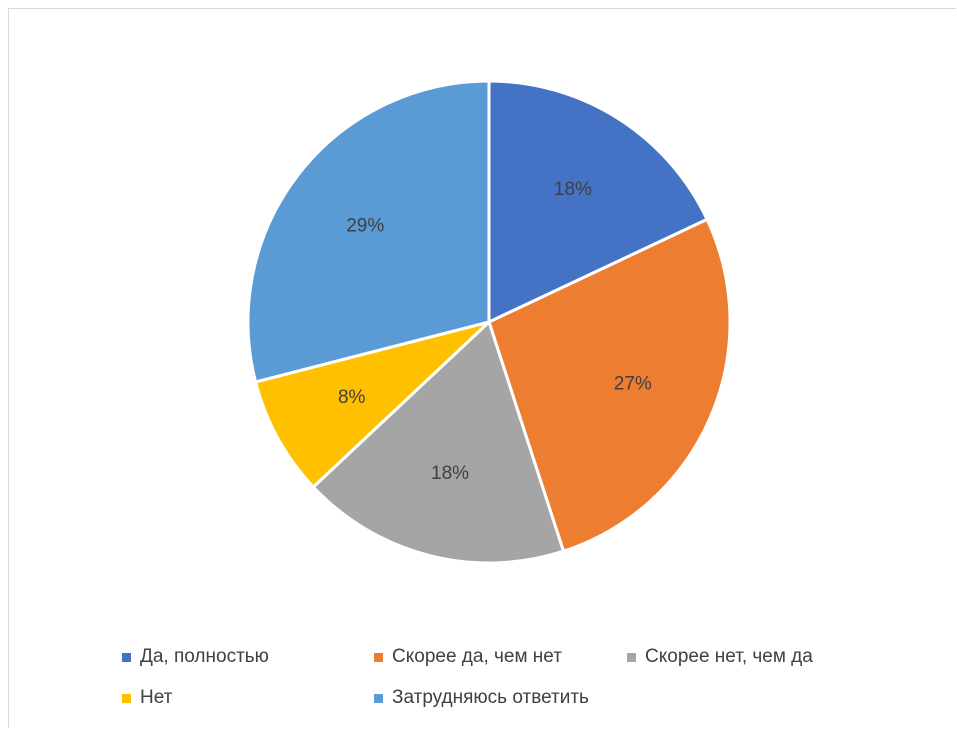 This screenshot has width=957, height=729. I want to click on pie-slice-zatrudnyayus, so click(368, 231).